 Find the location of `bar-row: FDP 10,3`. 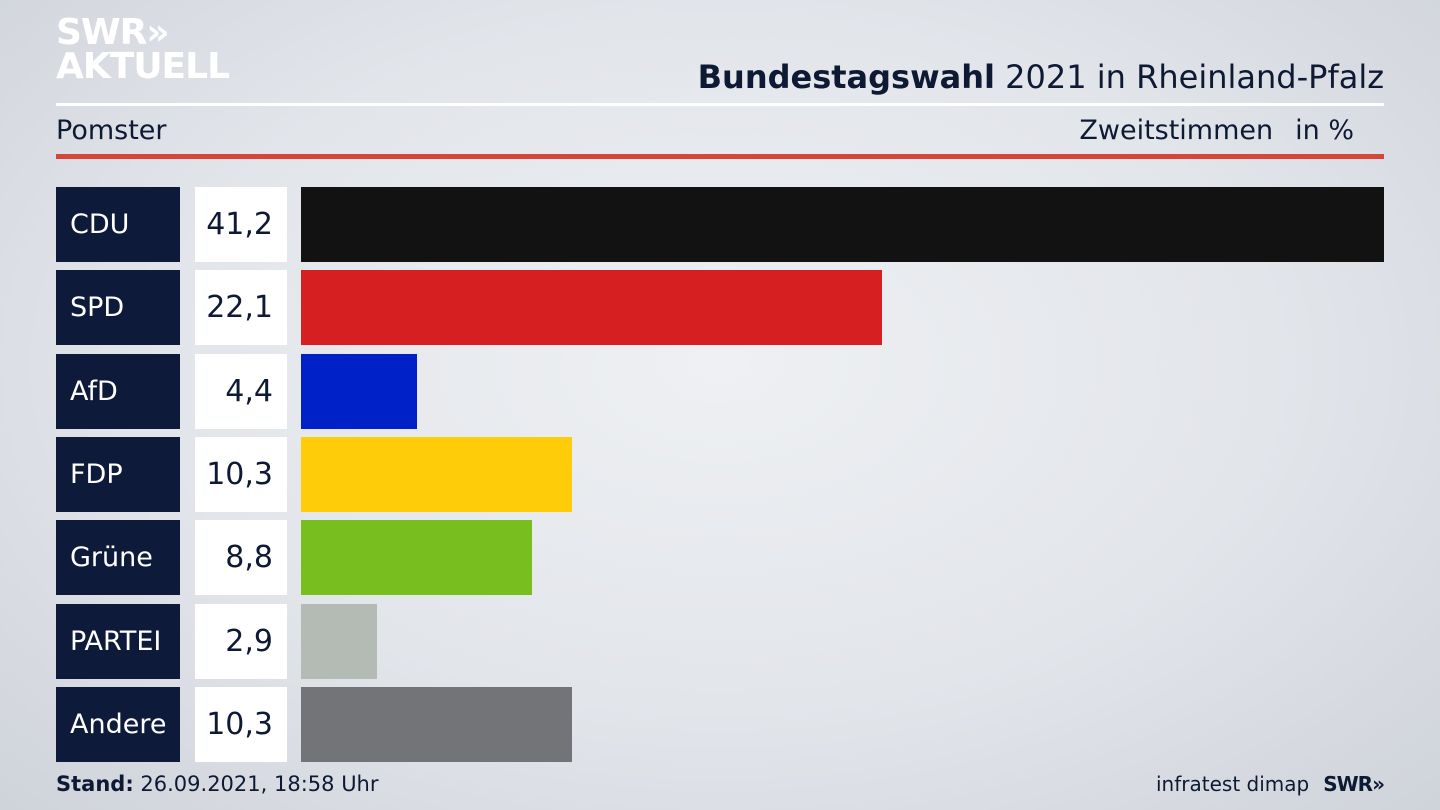

bar-row: FDP 10,3 is located at coordinates (720, 474).